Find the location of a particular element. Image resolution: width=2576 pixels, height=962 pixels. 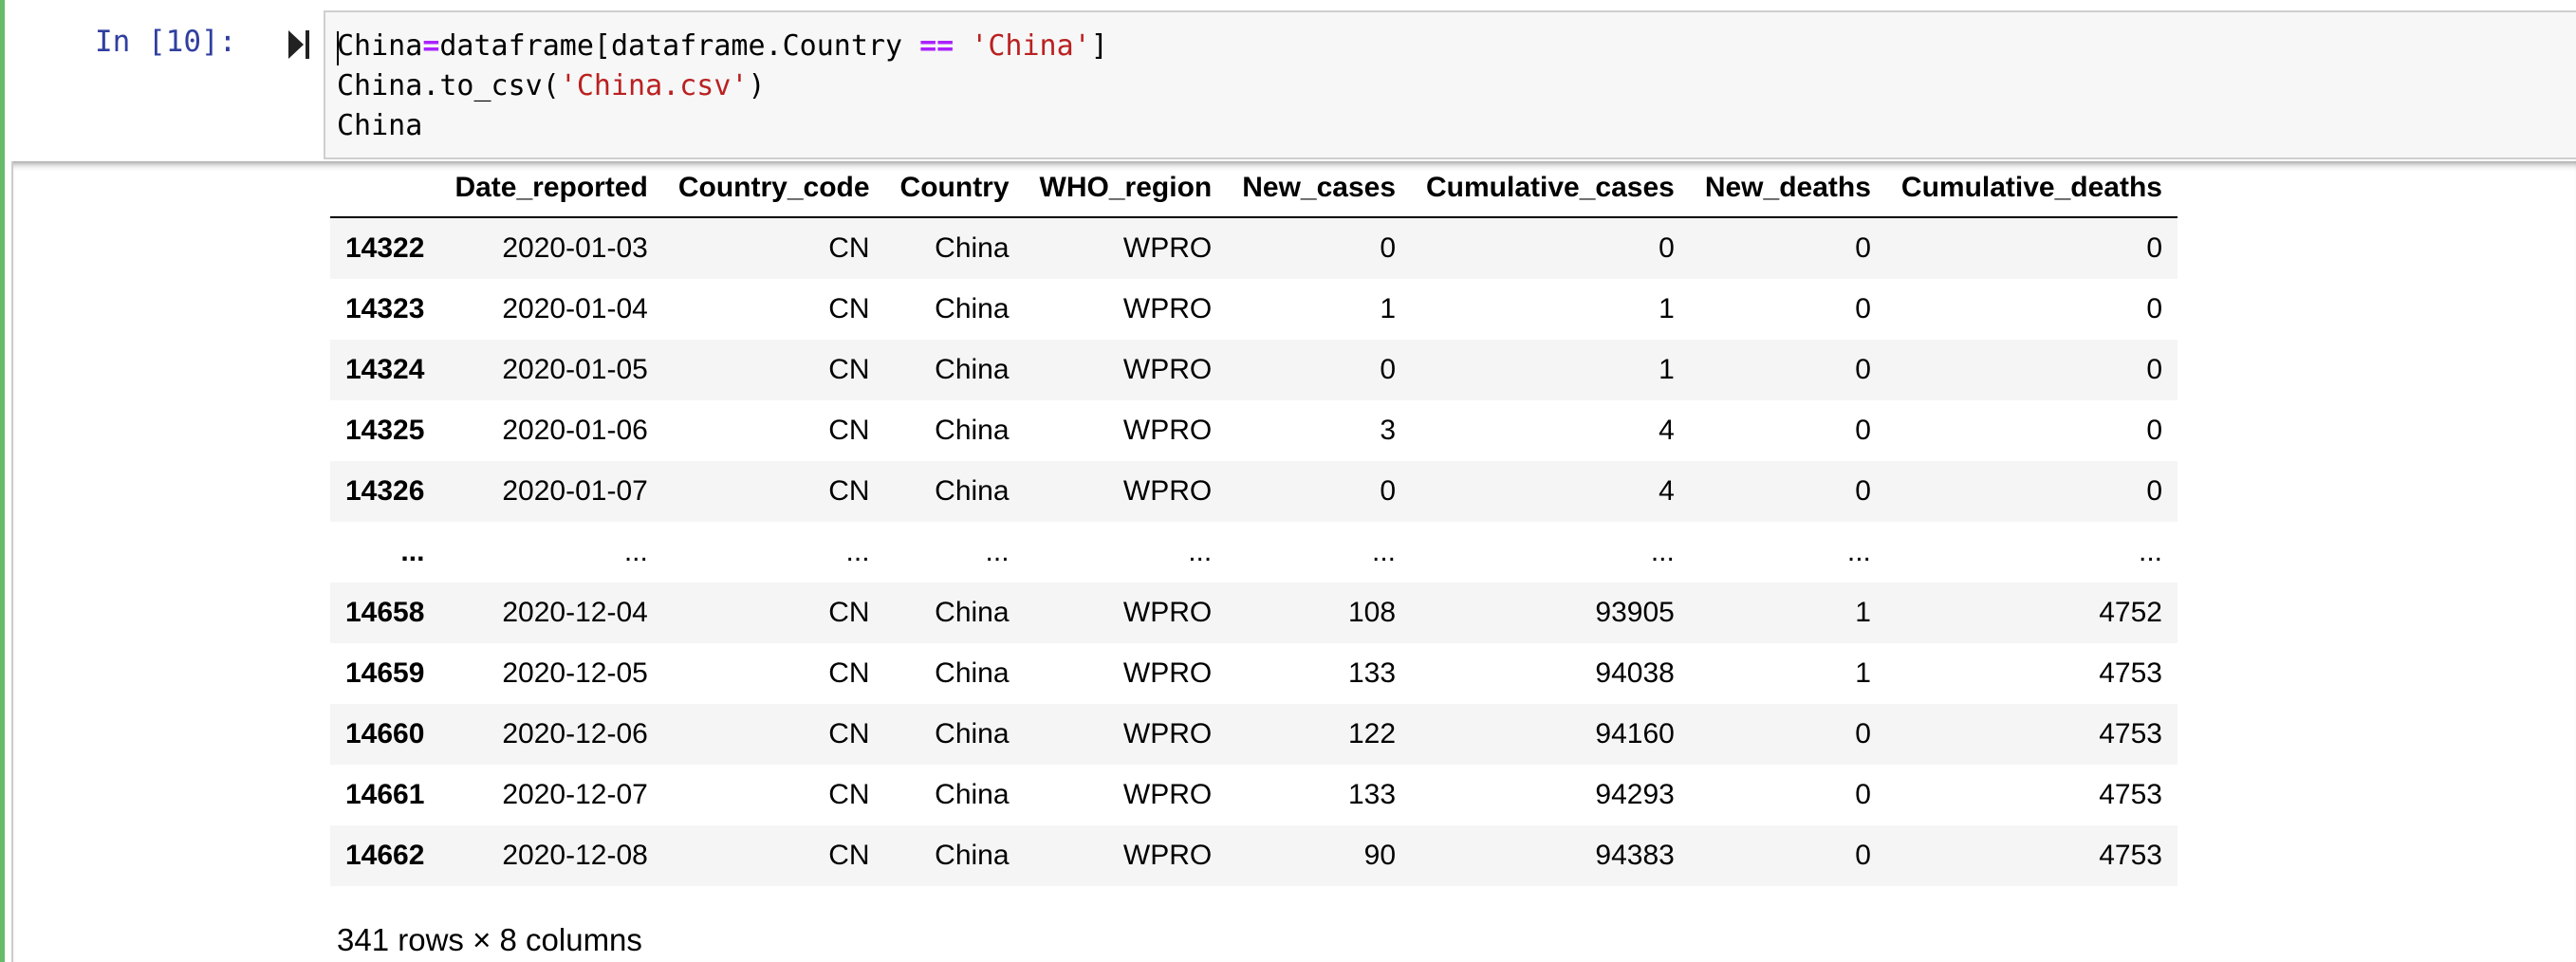

table-cell: 90 is located at coordinates (1380, 855).